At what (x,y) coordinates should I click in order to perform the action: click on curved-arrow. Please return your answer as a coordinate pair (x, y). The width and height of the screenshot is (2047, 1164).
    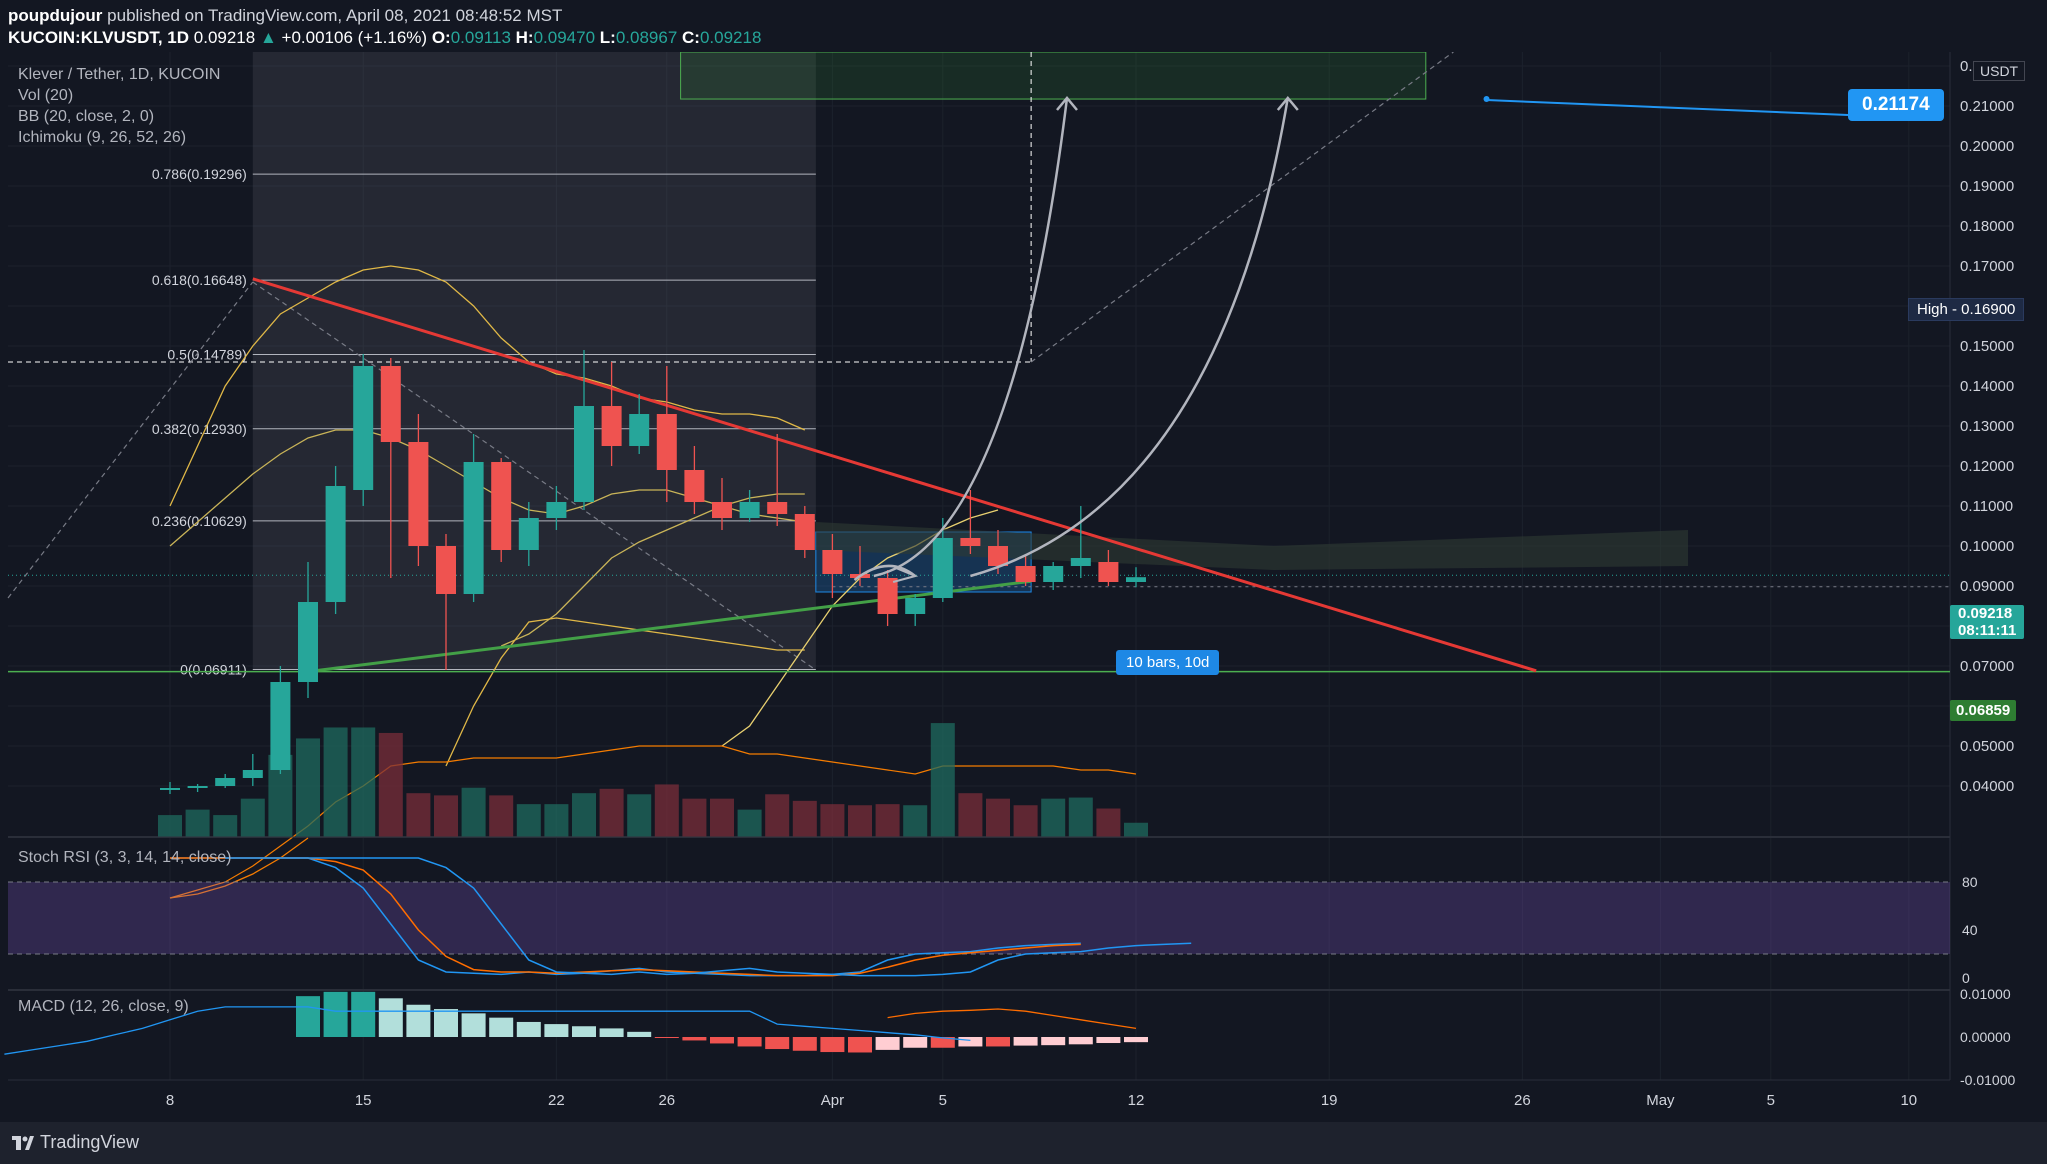
    Looking at the image, I should click on (1130, 337).